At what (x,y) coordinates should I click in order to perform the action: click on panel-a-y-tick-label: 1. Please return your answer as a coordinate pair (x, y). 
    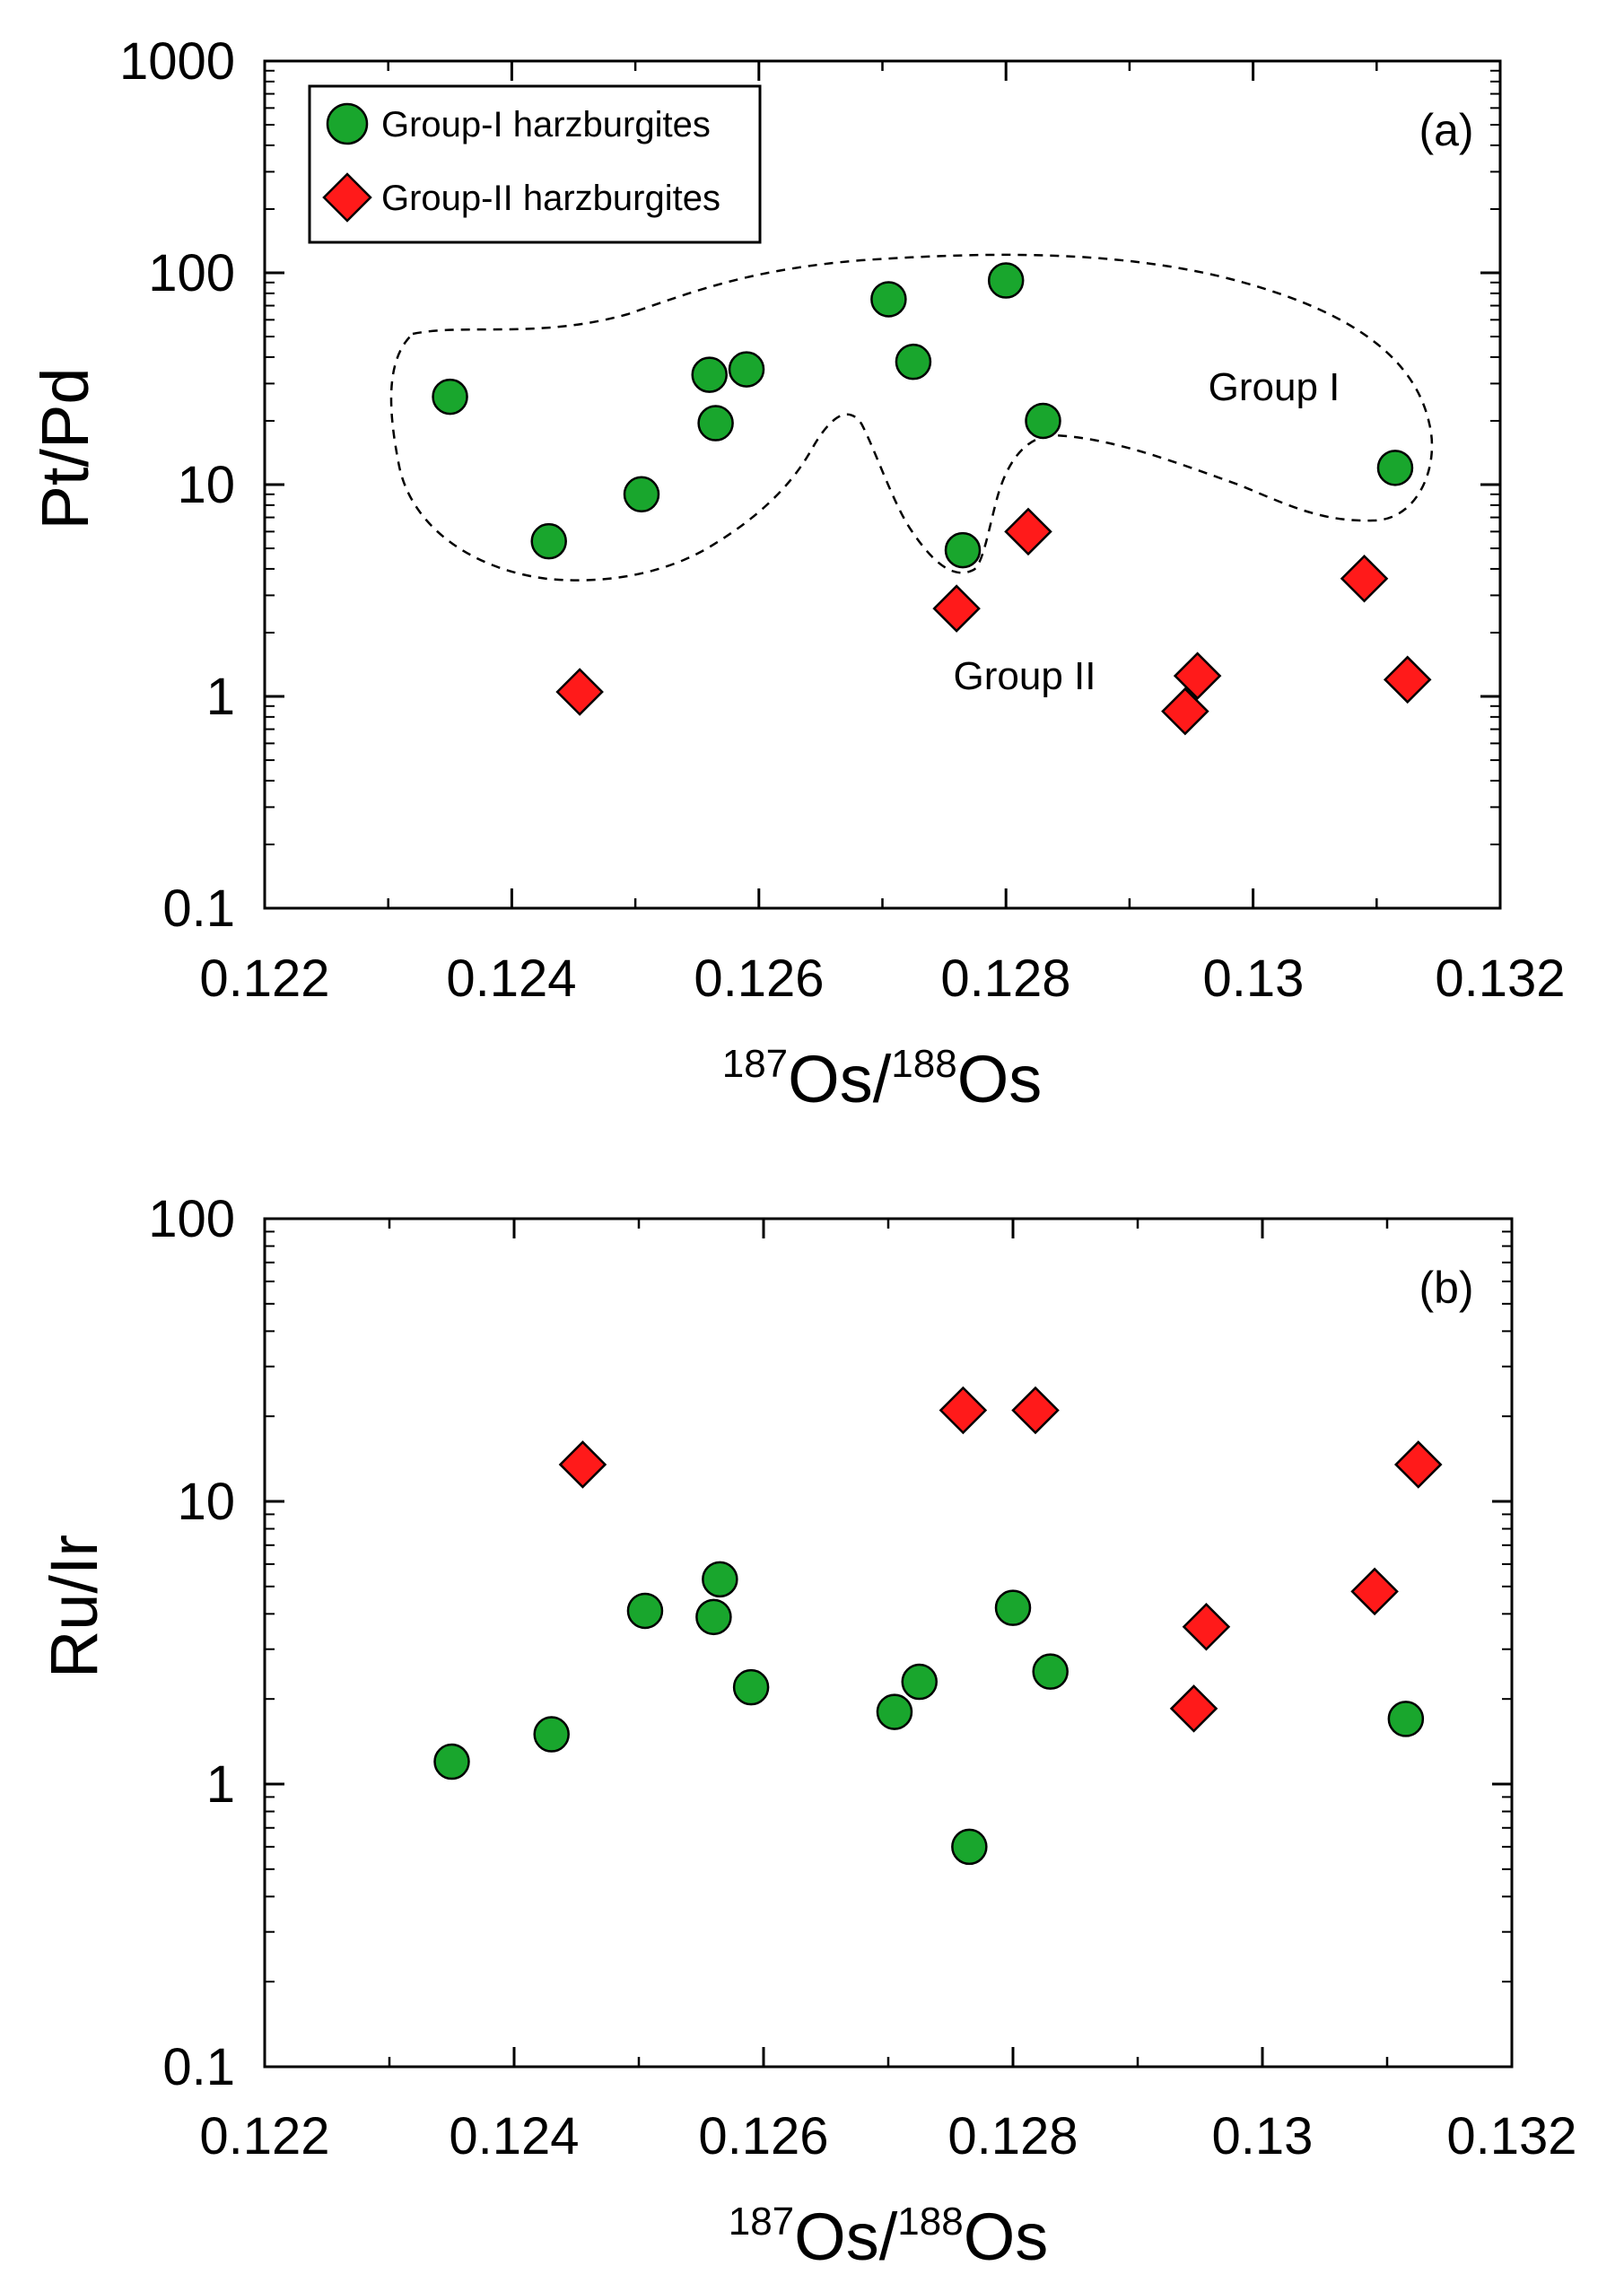
    Looking at the image, I should click on (220, 697).